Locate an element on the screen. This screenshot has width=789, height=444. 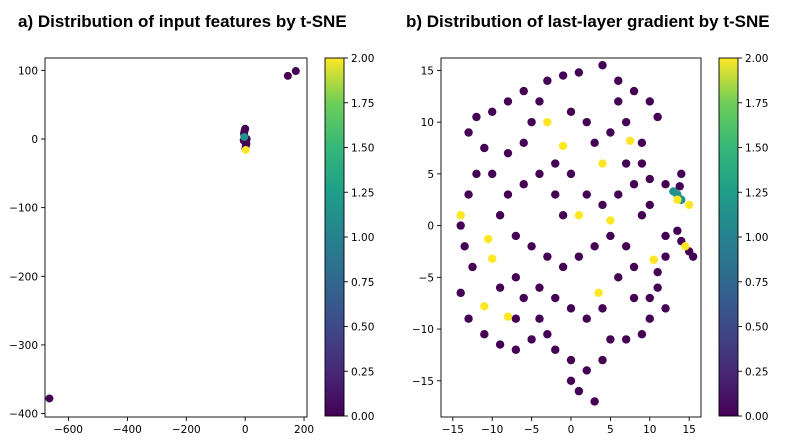
chart-b-x-tick-label: −10 is located at coordinates (492, 430).